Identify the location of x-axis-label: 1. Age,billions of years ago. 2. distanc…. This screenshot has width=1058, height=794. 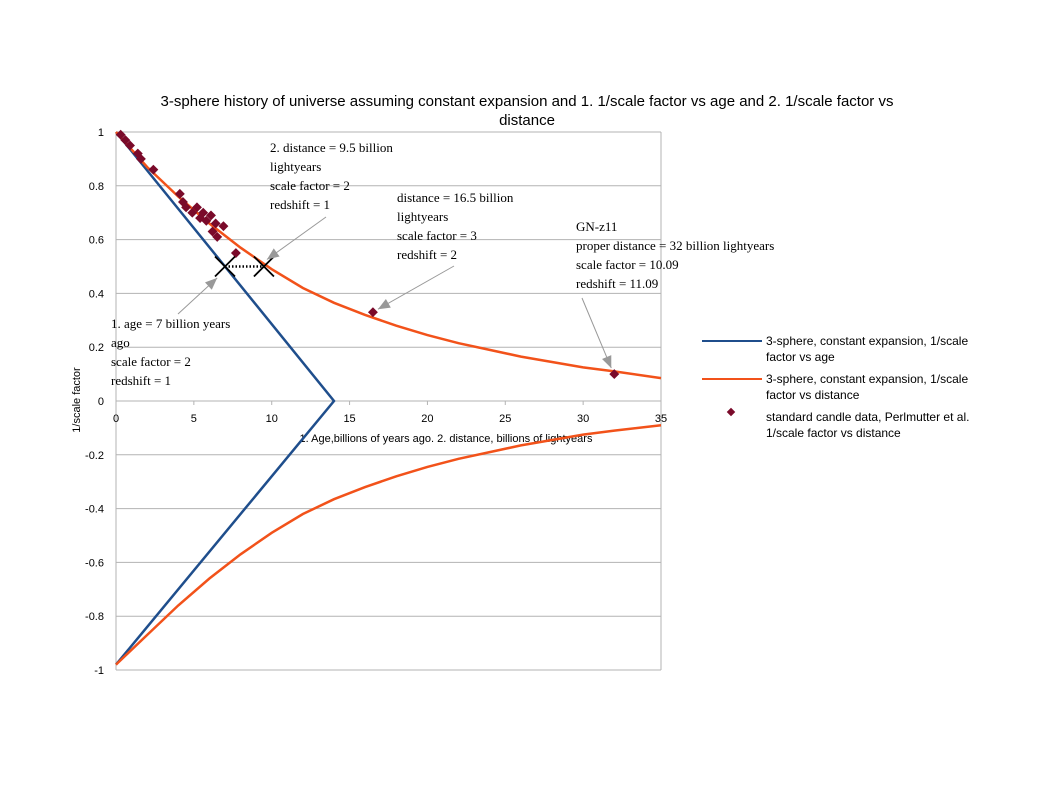
(446, 439).